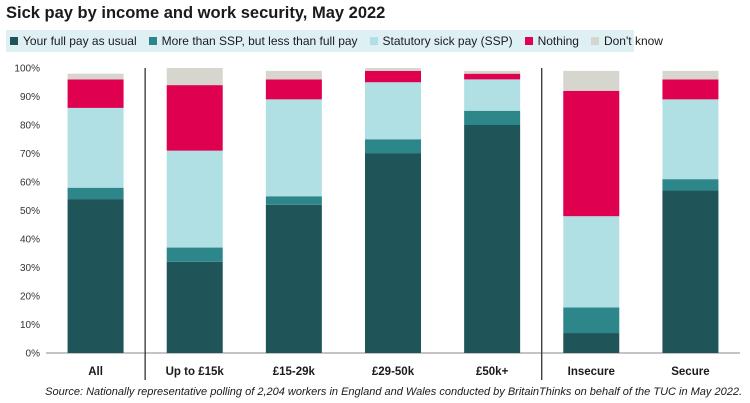 The width and height of the screenshot is (750, 403). Describe the element at coordinates (95, 372) in the screenshot. I see `category-label: All` at that location.